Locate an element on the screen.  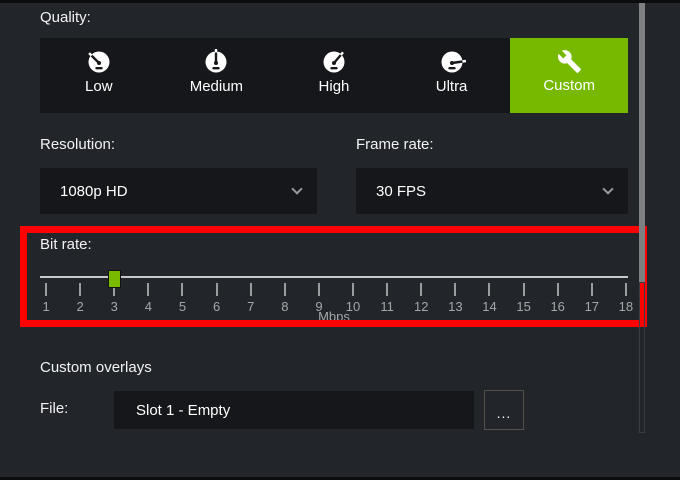
wrench-icon is located at coordinates (569, 61).